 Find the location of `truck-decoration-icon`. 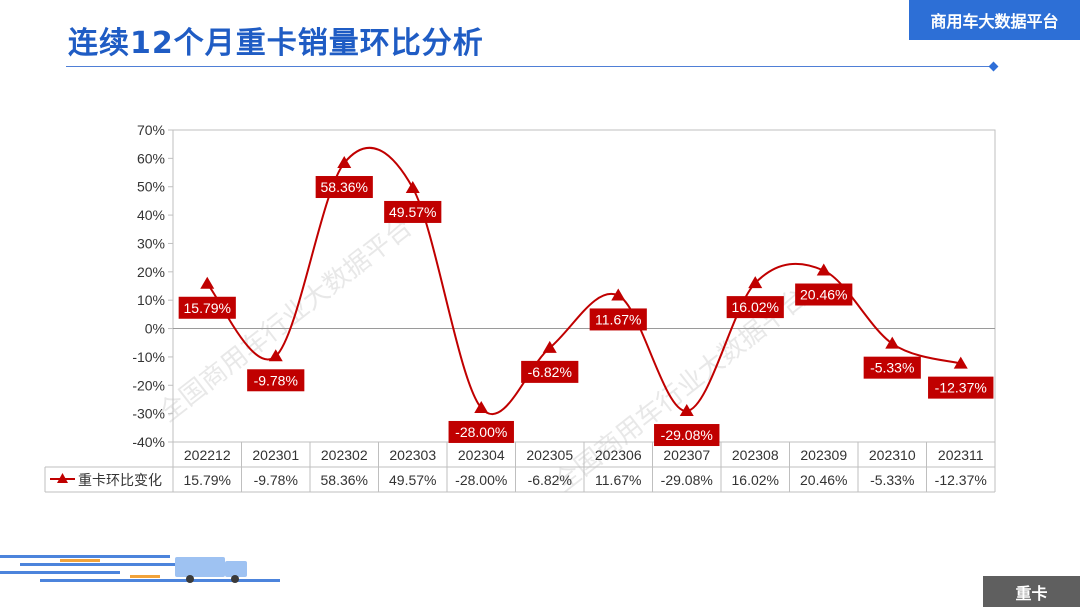

truck-decoration-icon is located at coordinates (140, 569).